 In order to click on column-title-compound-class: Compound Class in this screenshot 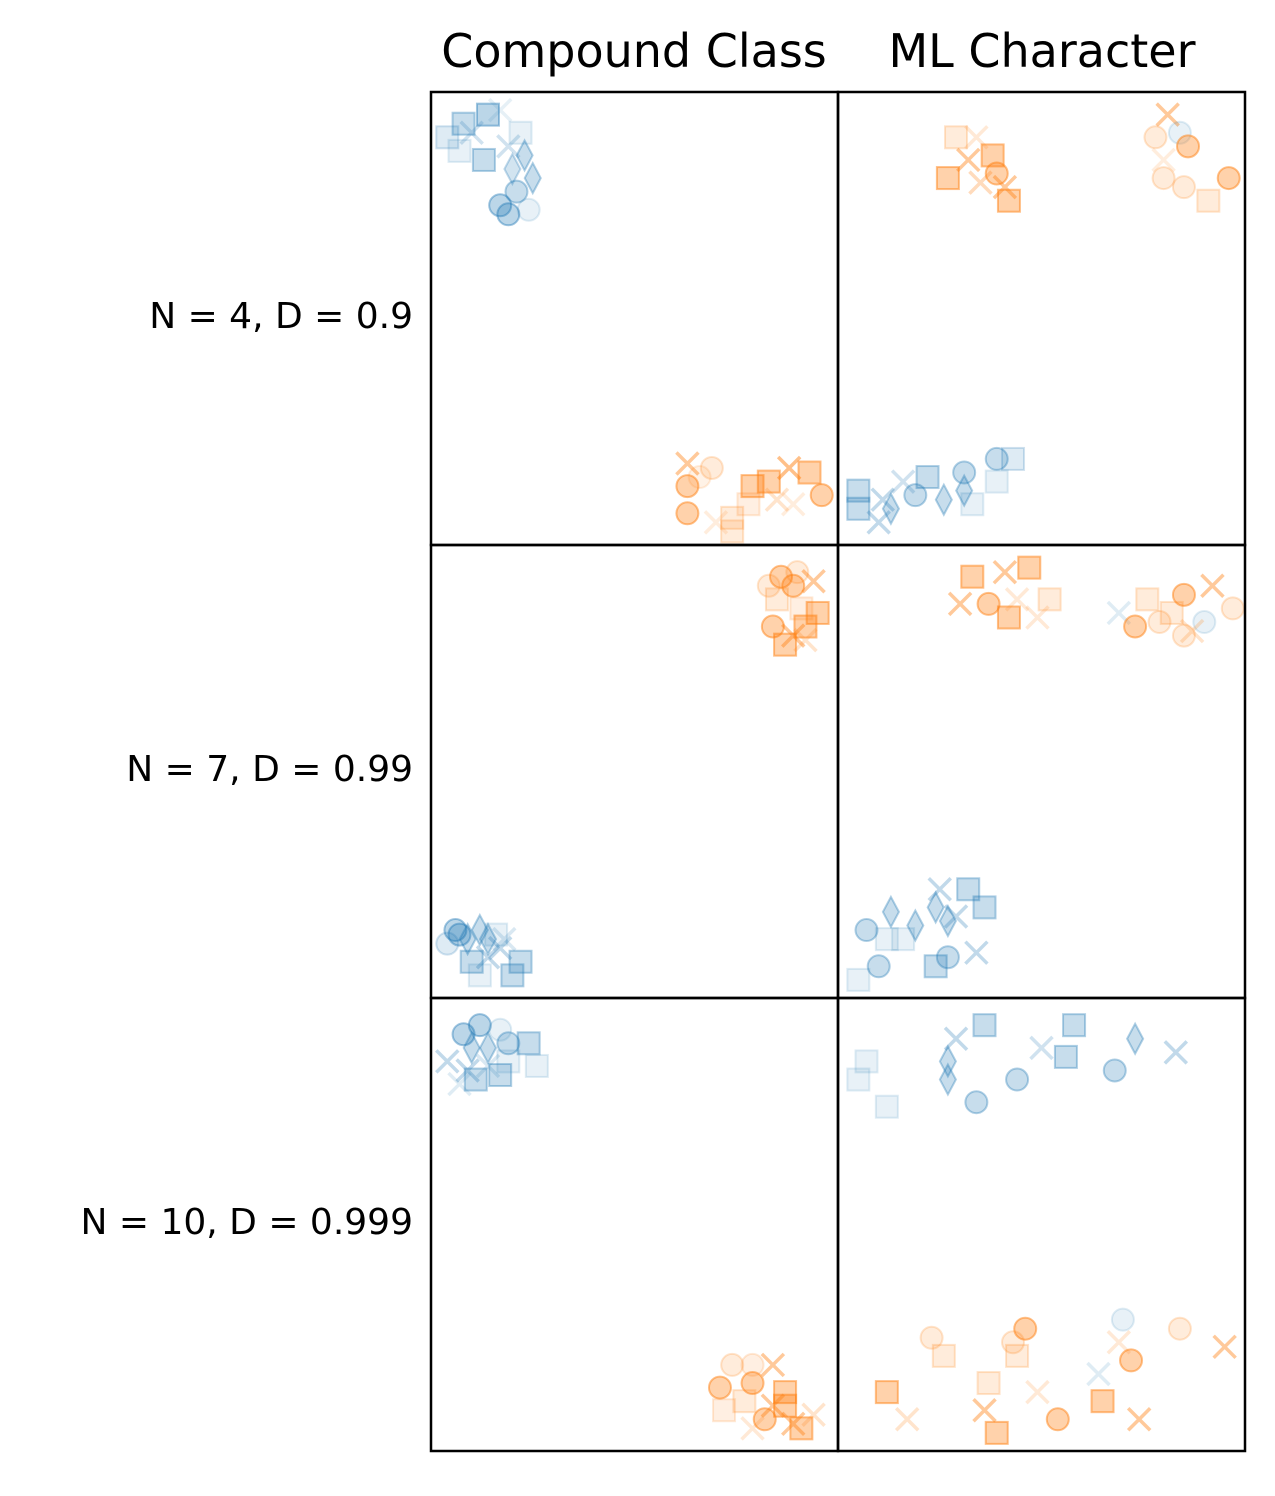, I will do `click(634, 51)`.